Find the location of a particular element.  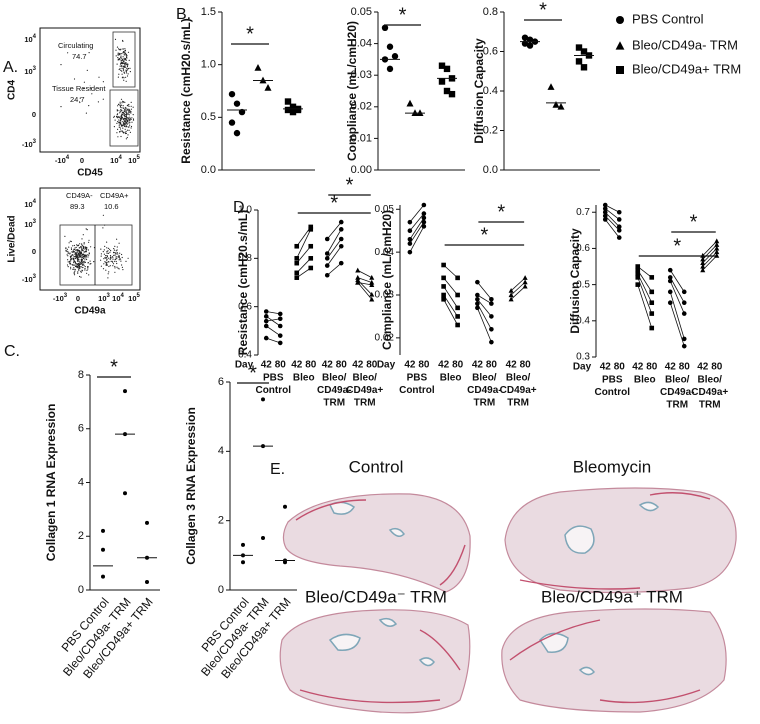

y-tick-label: 0.4 is located at coordinates (583, 320).